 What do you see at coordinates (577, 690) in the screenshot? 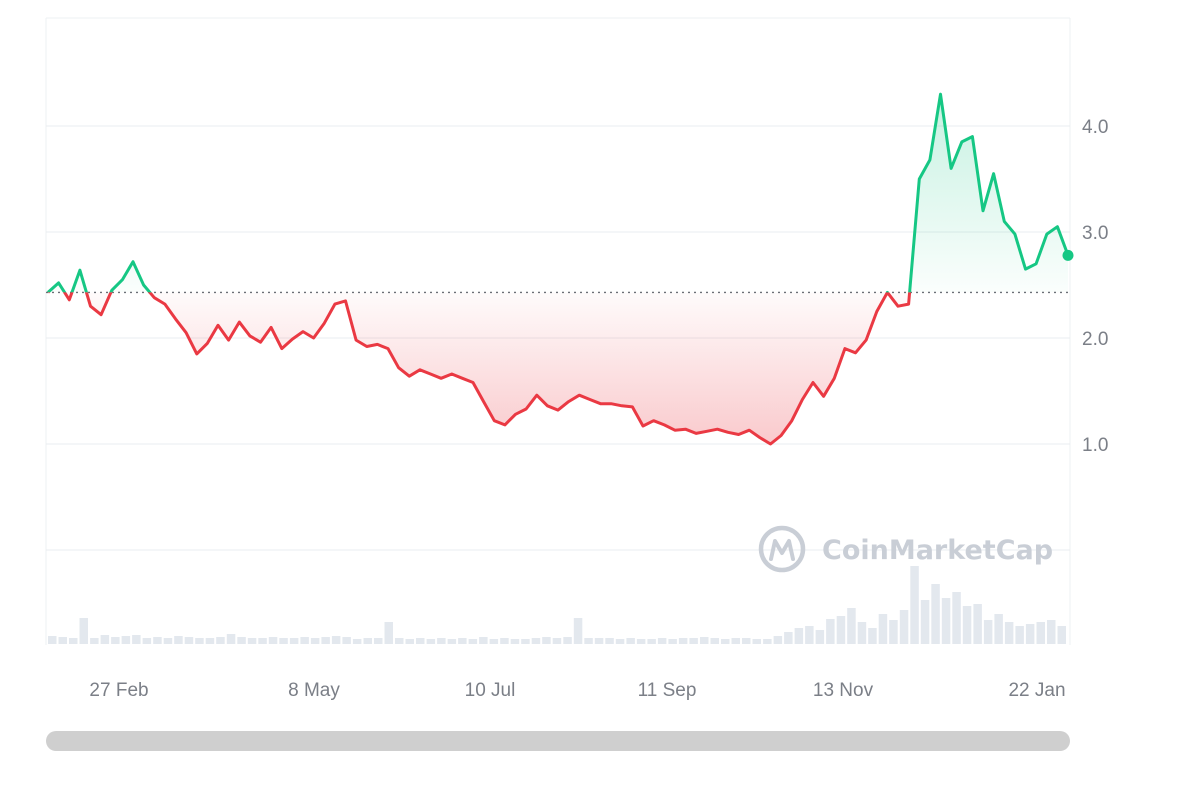
I see `x-axis-labels: 27 Feb 8 May 10 Jul 11 Sep 13 Nov 22 Jan` at bounding box center [577, 690].